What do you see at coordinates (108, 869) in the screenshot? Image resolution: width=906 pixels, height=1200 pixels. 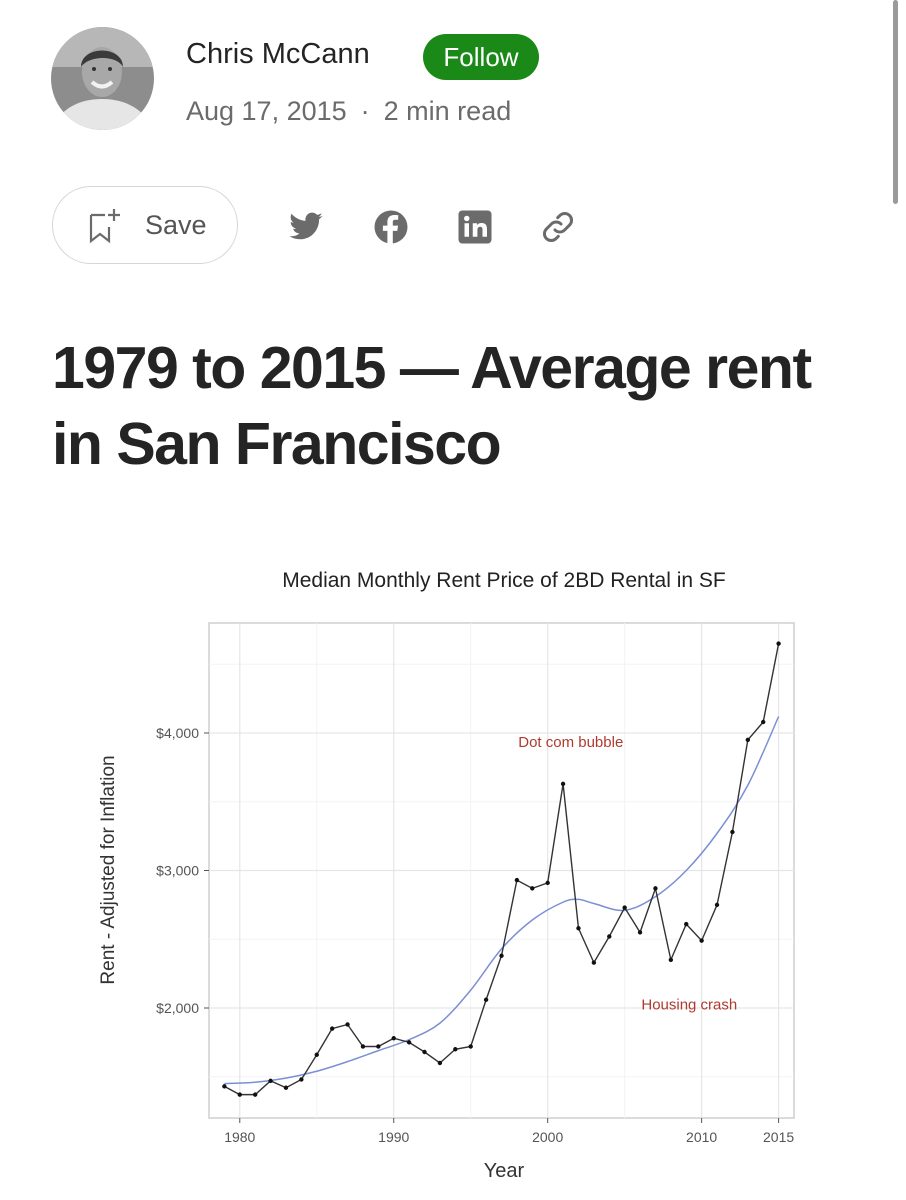 I see `y-axis-label: Rent - Adjusted for Inflation` at bounding box center [108, 869].